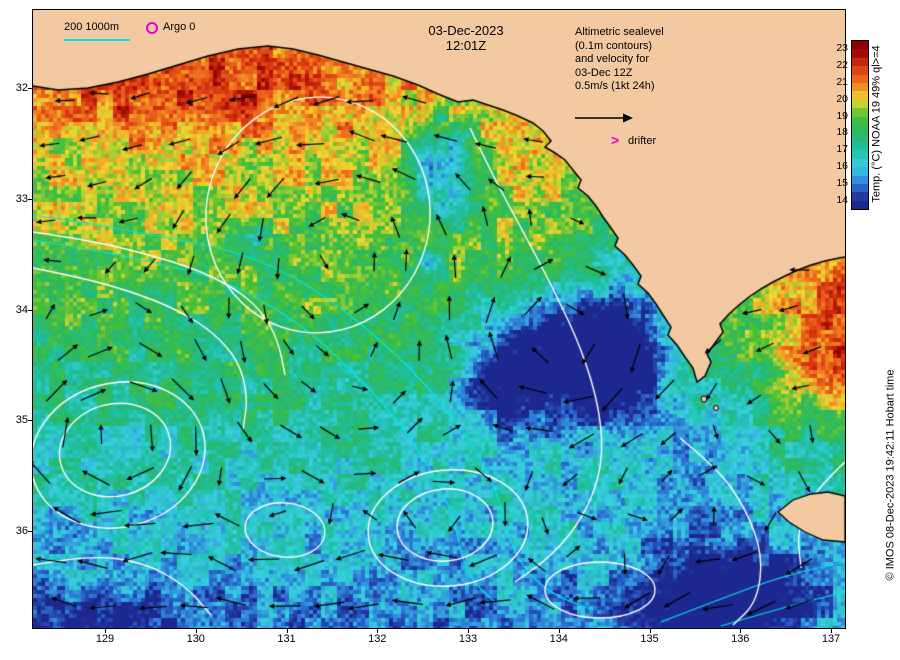 This screenshot has width=900, height=660. What do you see at coordinates (466, 45) in the screenshot?
I see `title-time: 12:01Z` at bounding box center [466, 45].